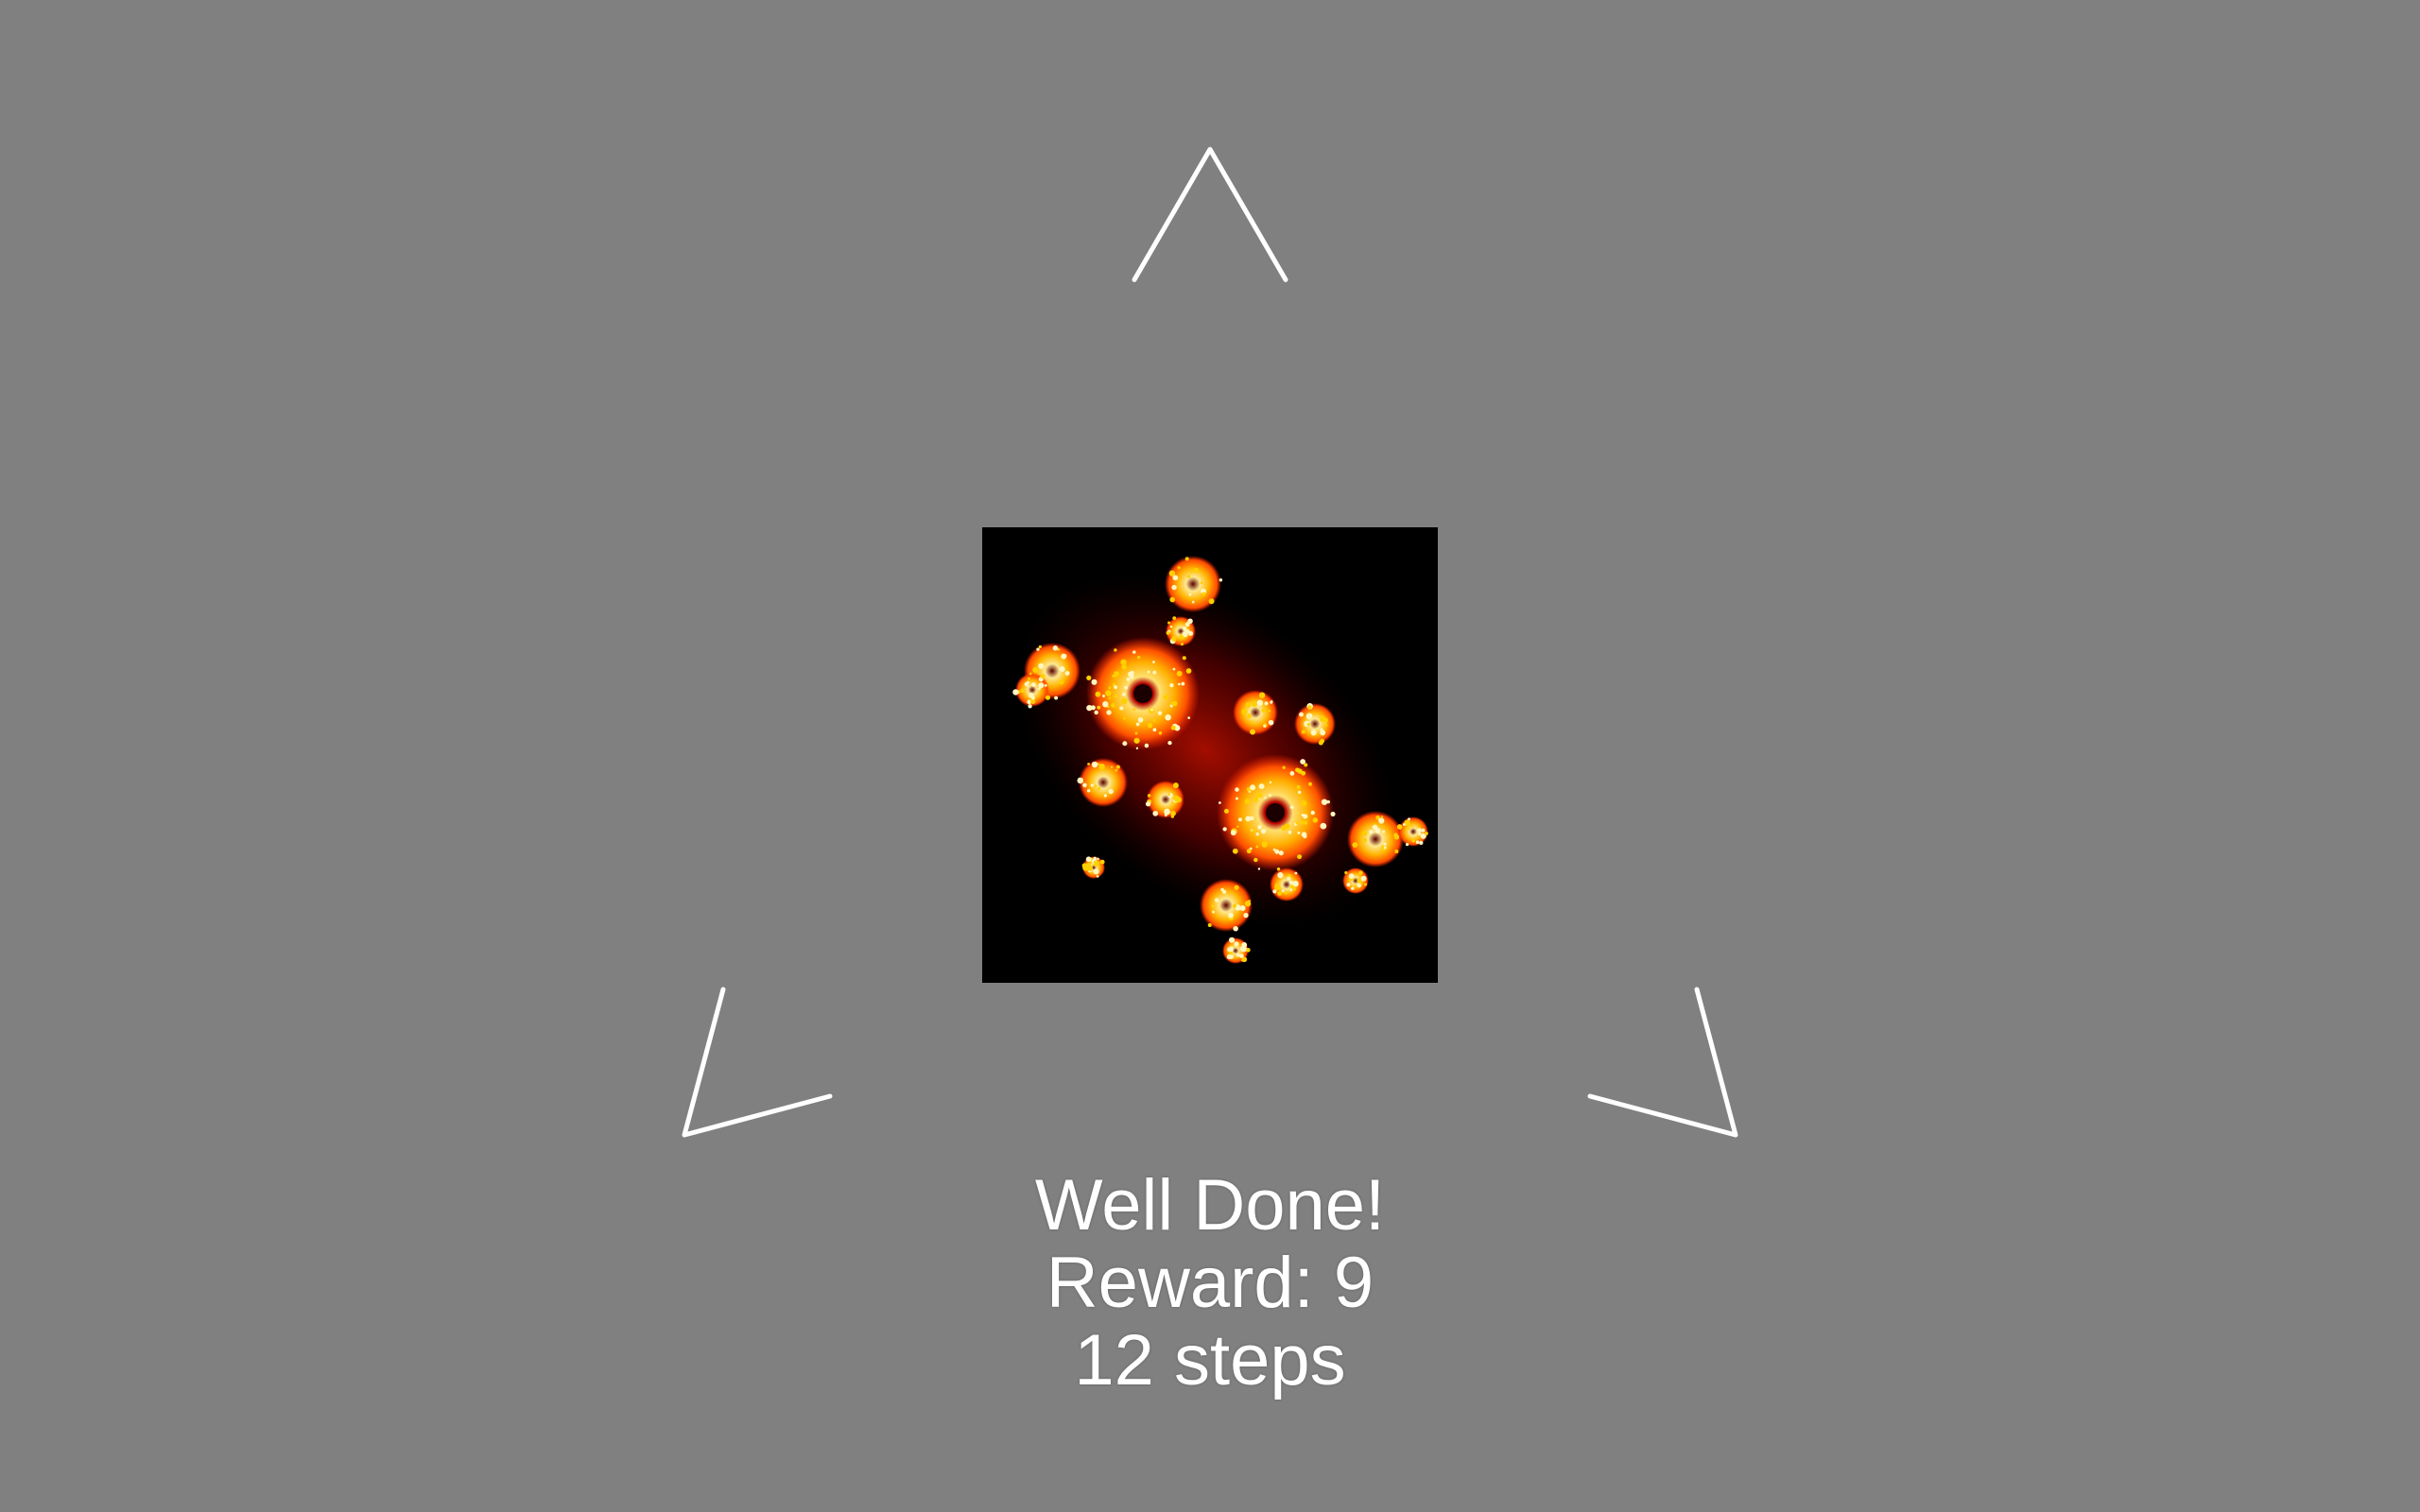 This screenshot has width=2420, height=1512. Describe the element at coordinates (1662, 1062) in the screenshot. I see `bottom-right-chevron-icon` at that location.